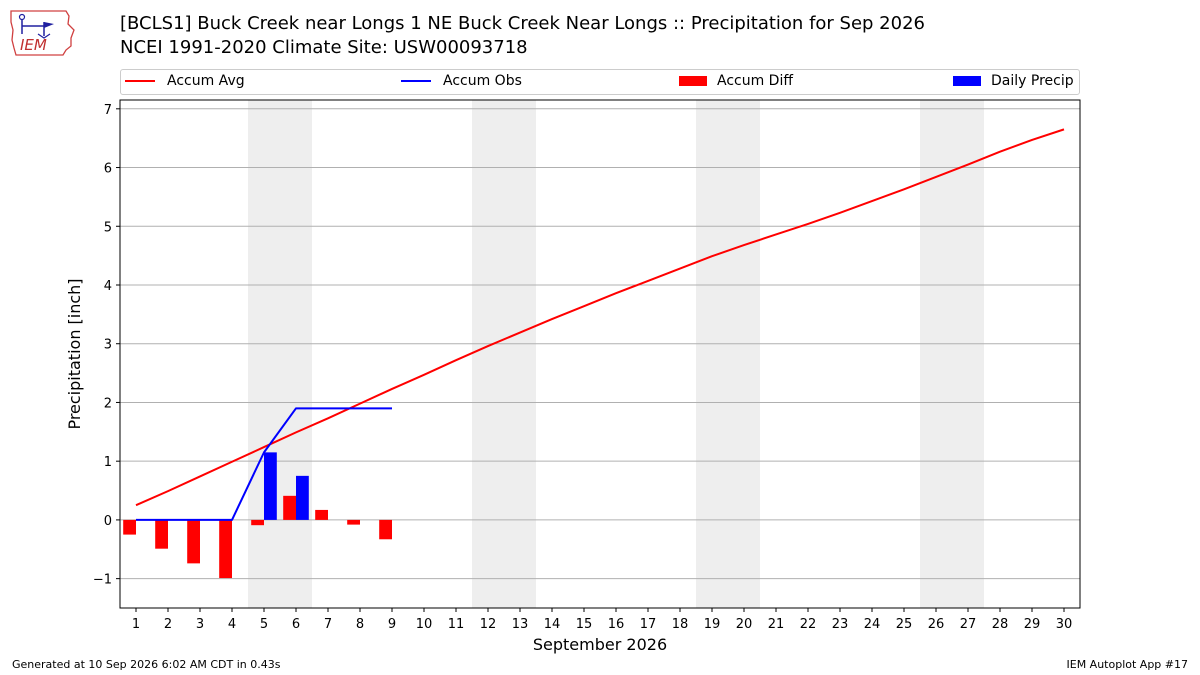 This screenshot has height=675, width=1200. Describe the element at coordinates (808, 624) in the screenshot. I see `x-tick-label: 22` at that location.